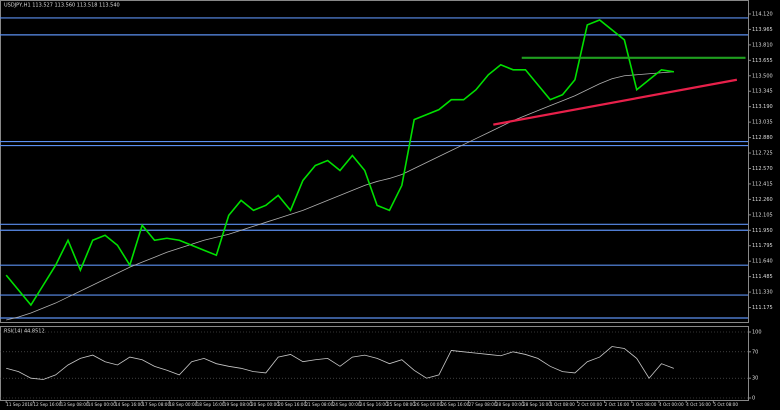 The width and height of the screenshot is (780, 410). Describe the element at coordinates (24, 332) in the screenshot. I see `rsi-title: RSI(14) 44.8512` at that location.